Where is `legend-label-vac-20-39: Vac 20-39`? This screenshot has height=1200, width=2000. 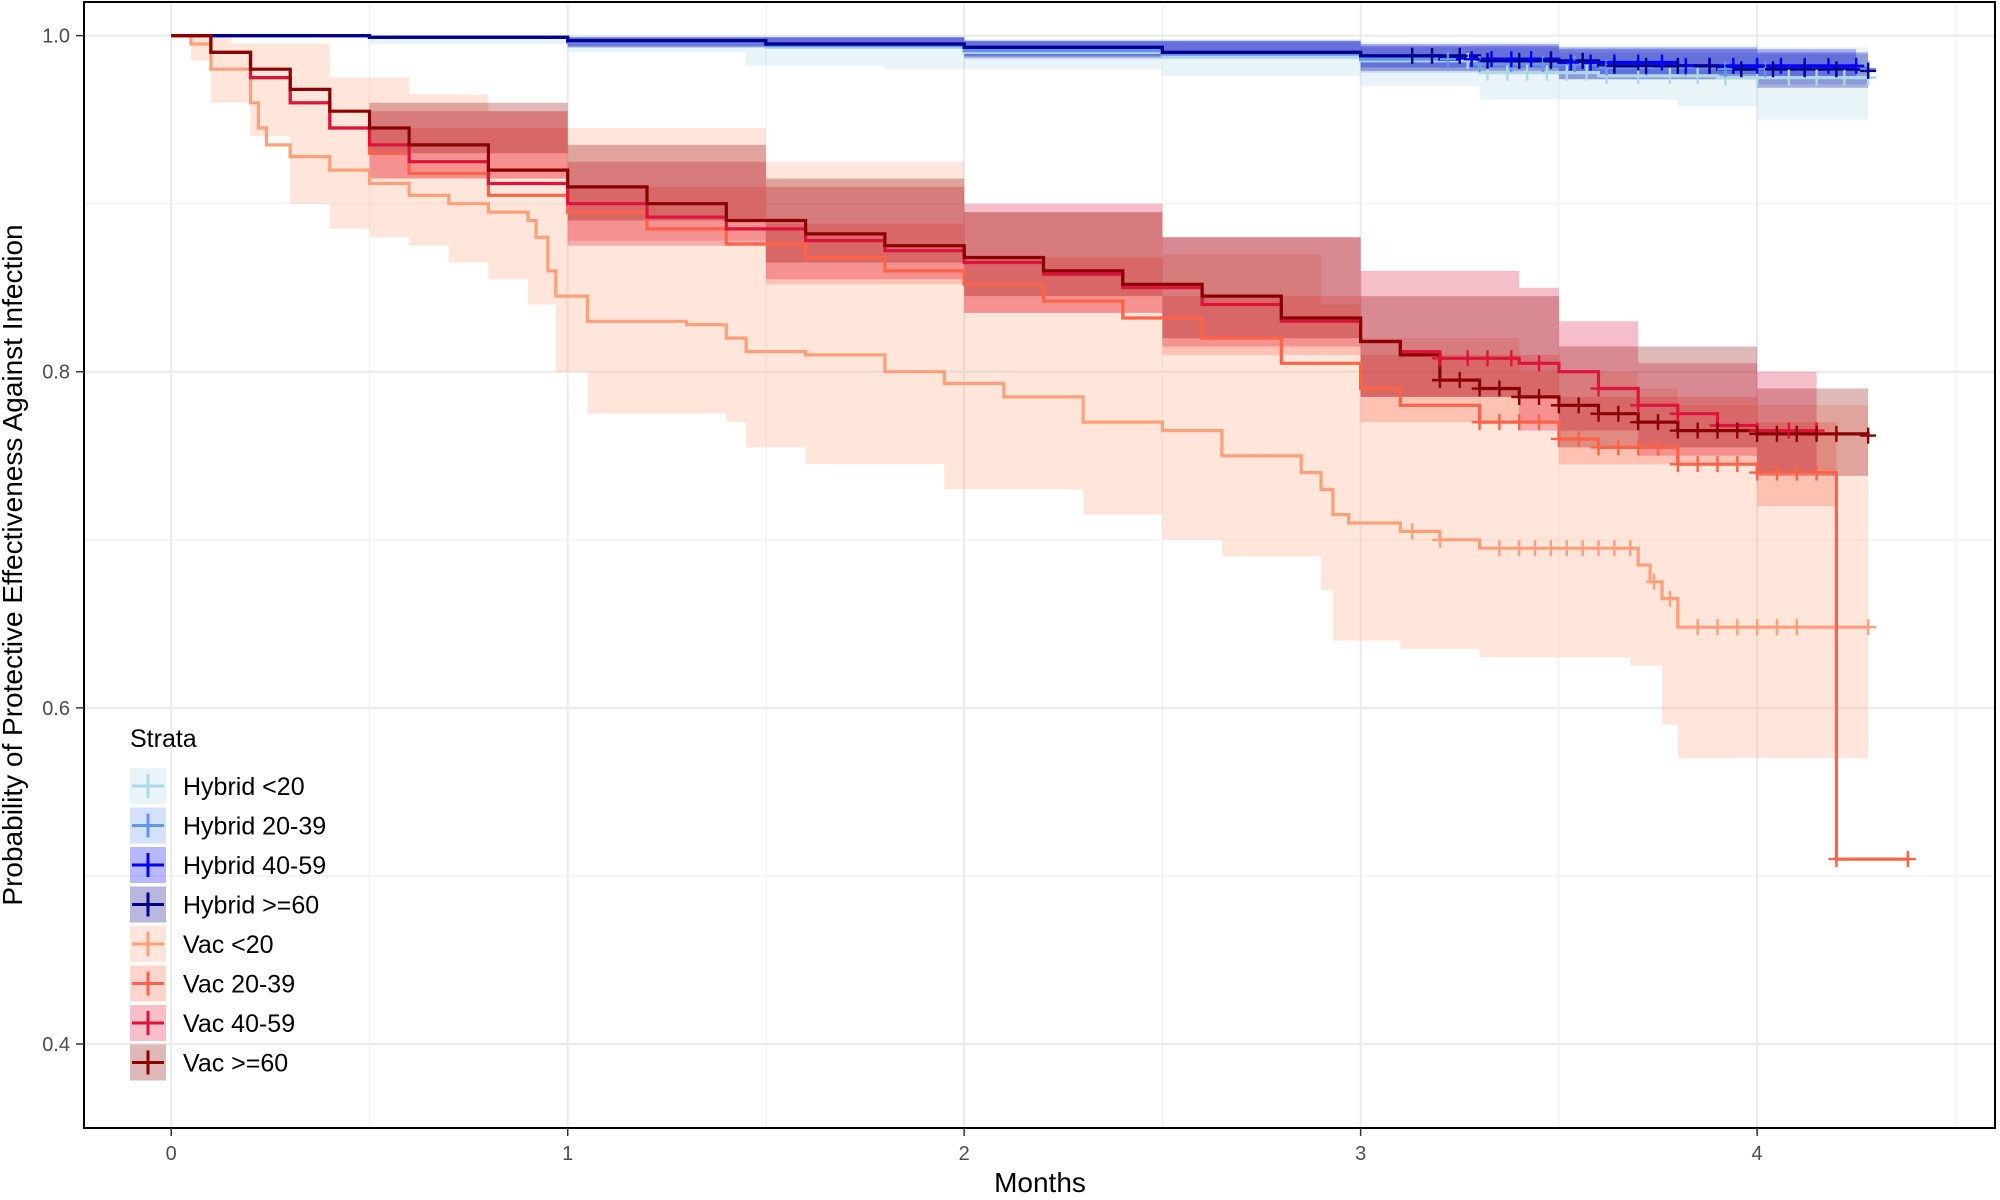 legend-label-vac-20-39: Vac 20-39 is located at coordinates (239, 985).